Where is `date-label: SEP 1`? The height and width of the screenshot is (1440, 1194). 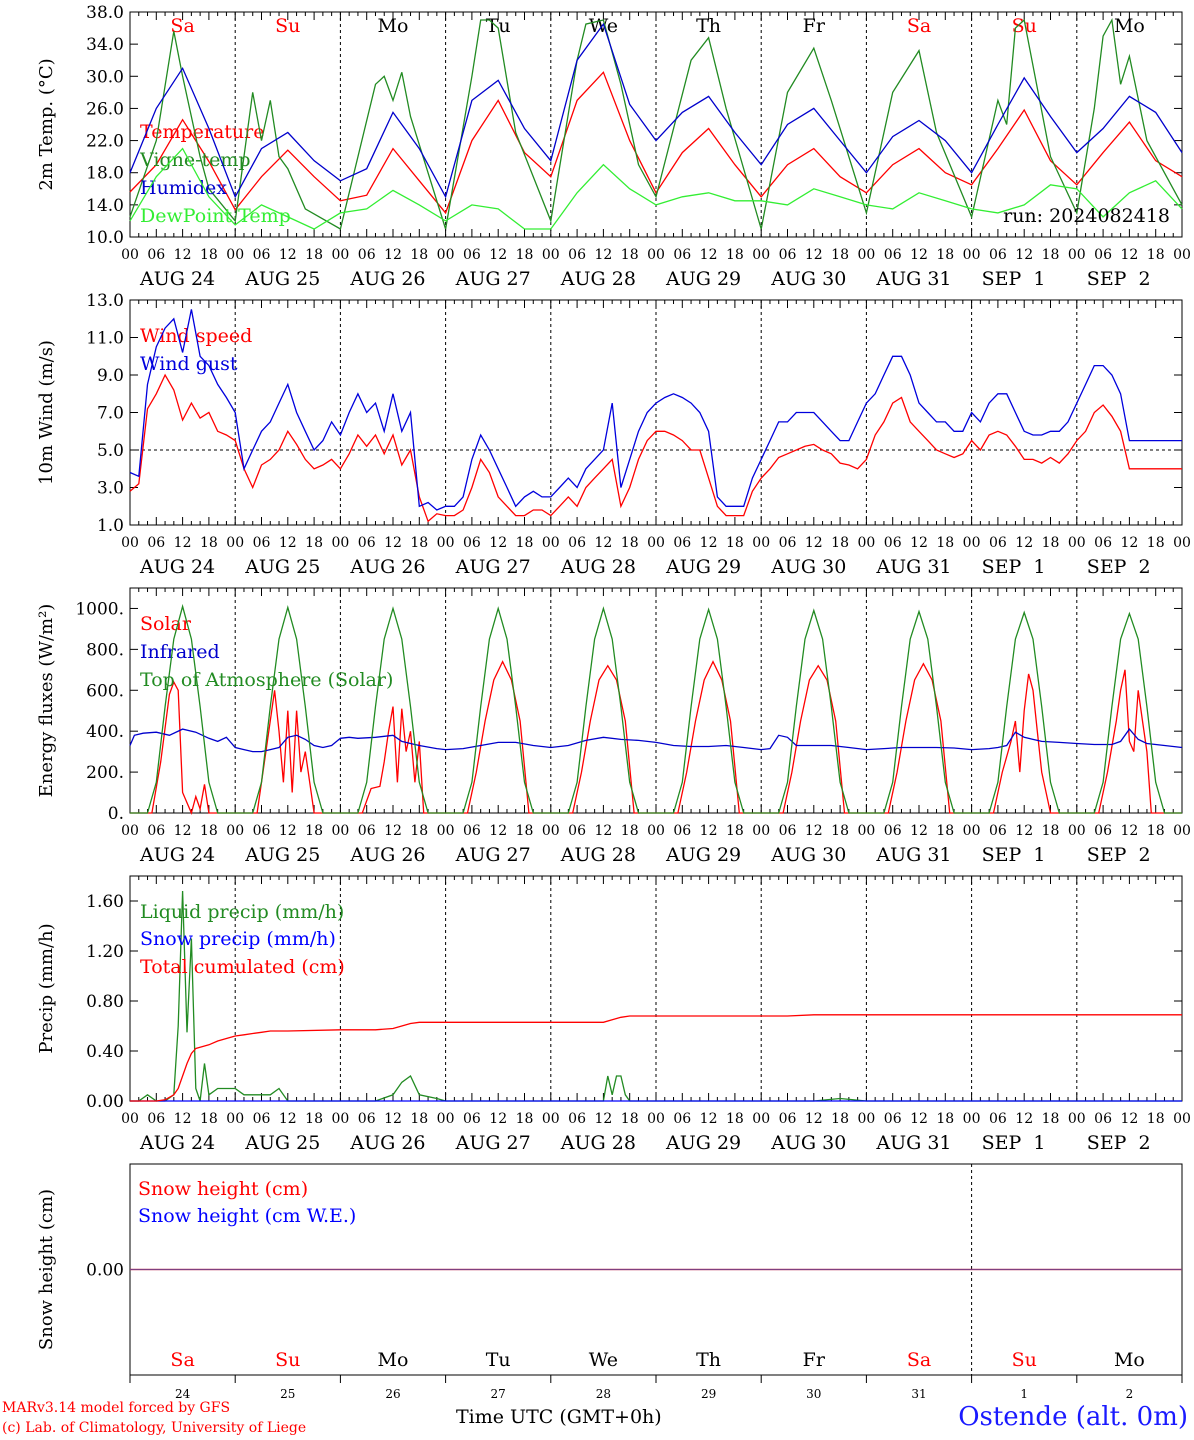
date-label: SEP 1 is located at coordinates (1014, 1143).